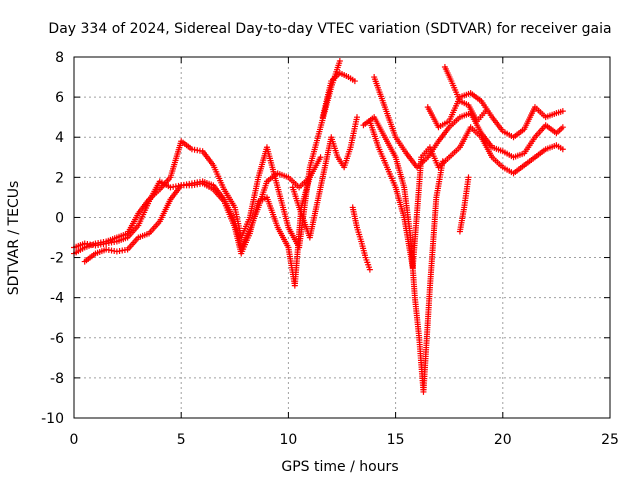 The height and width of the screenshot is (480, 640). What do you see at coordinates (503, 440) in the screenshot?
I see `x-tick-label: 20` at bounding box center [503, 440].